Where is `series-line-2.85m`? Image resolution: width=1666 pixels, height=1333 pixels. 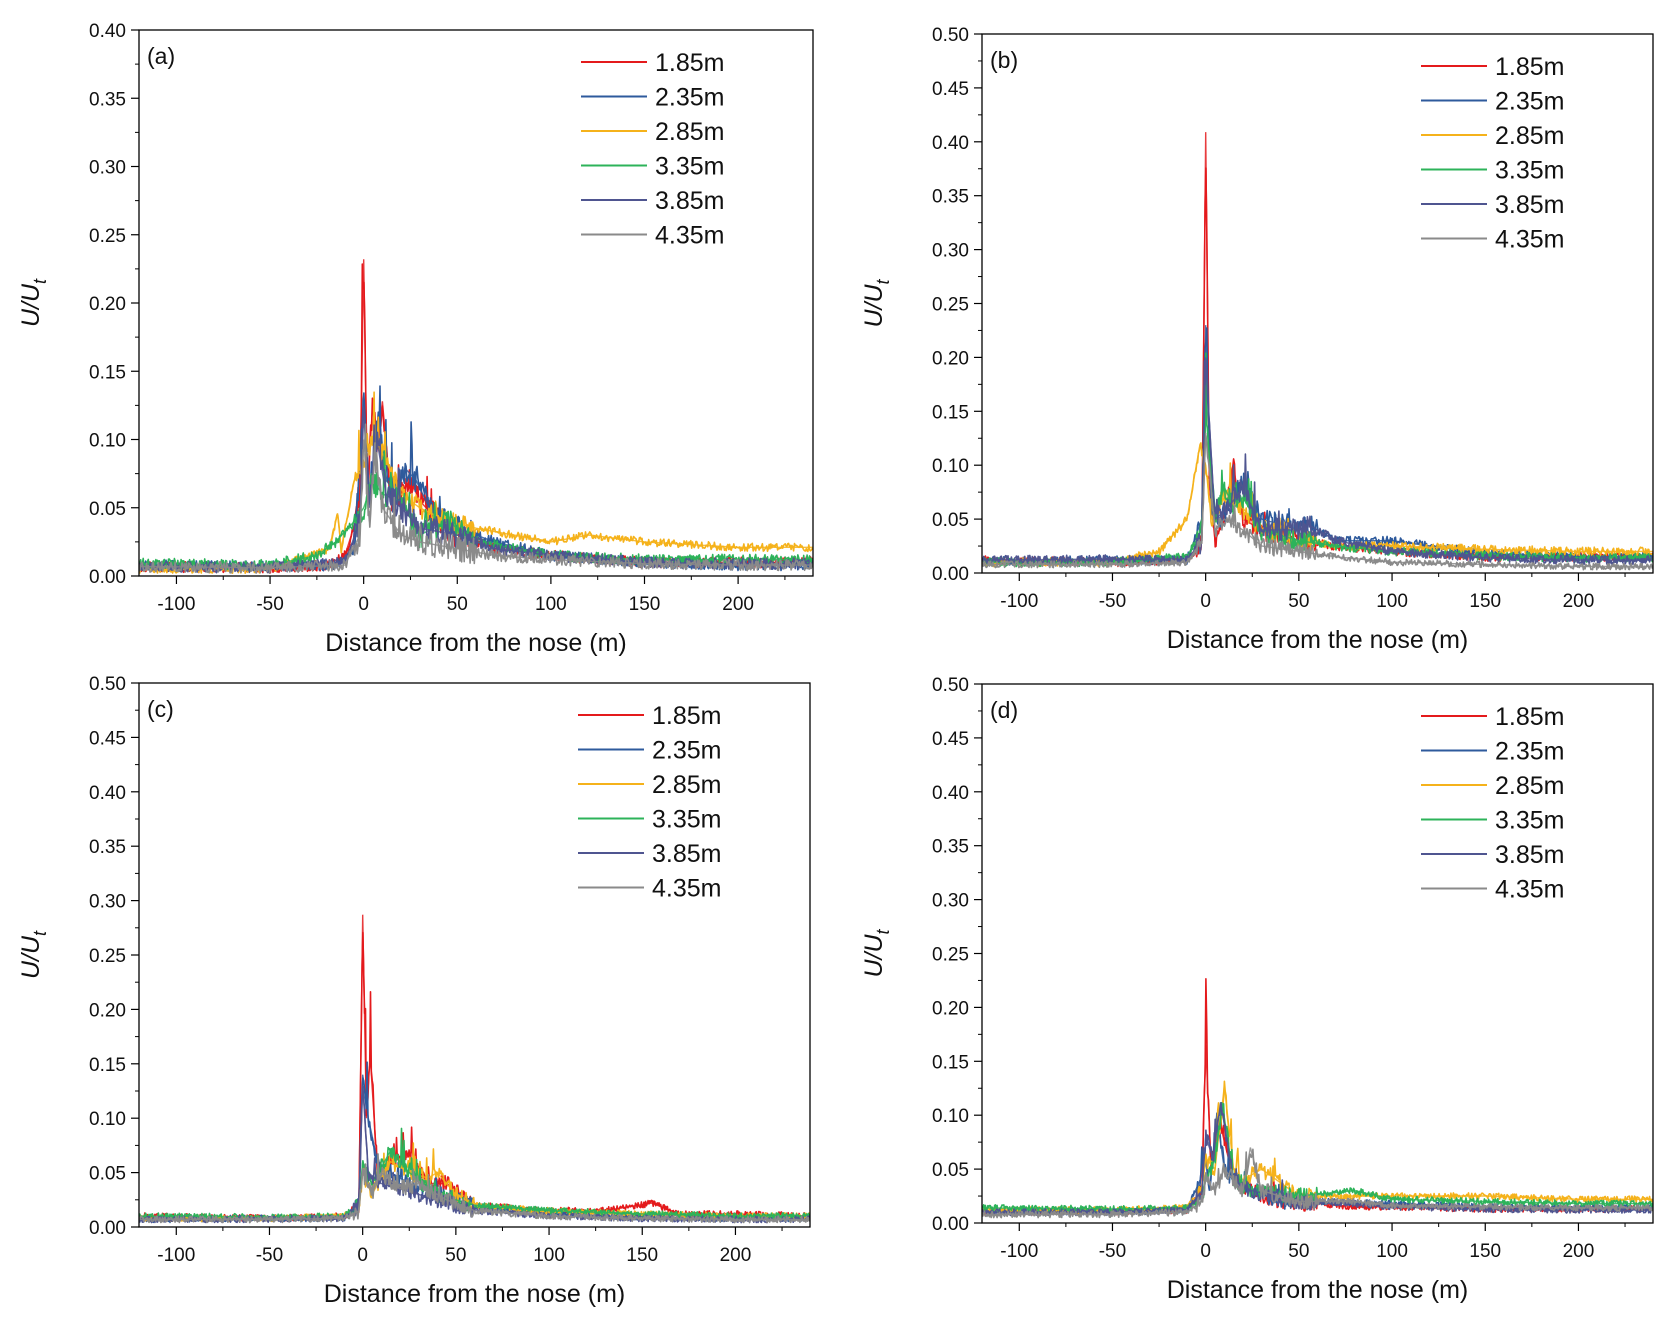 series-line-2.85m is located at coordinates (1317, 505).